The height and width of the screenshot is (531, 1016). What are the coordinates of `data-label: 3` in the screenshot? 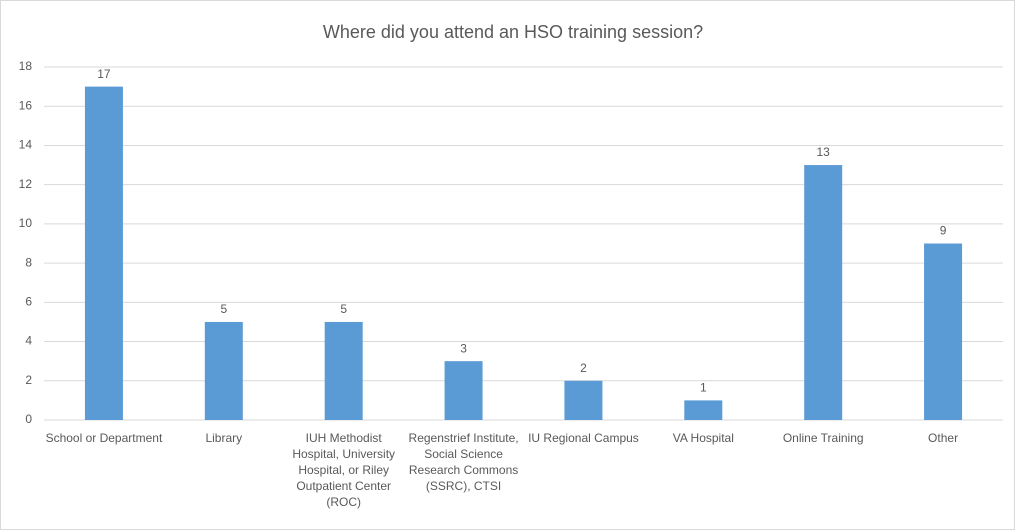 It's located at (463, 348).